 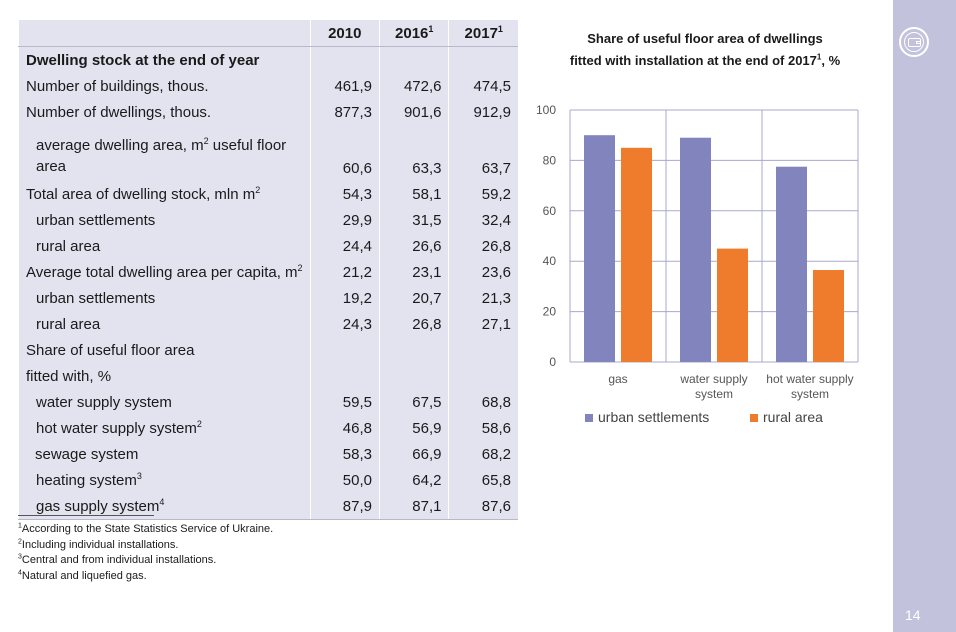 I want to click on row-value: 58,6, so click(x=483, y=428).